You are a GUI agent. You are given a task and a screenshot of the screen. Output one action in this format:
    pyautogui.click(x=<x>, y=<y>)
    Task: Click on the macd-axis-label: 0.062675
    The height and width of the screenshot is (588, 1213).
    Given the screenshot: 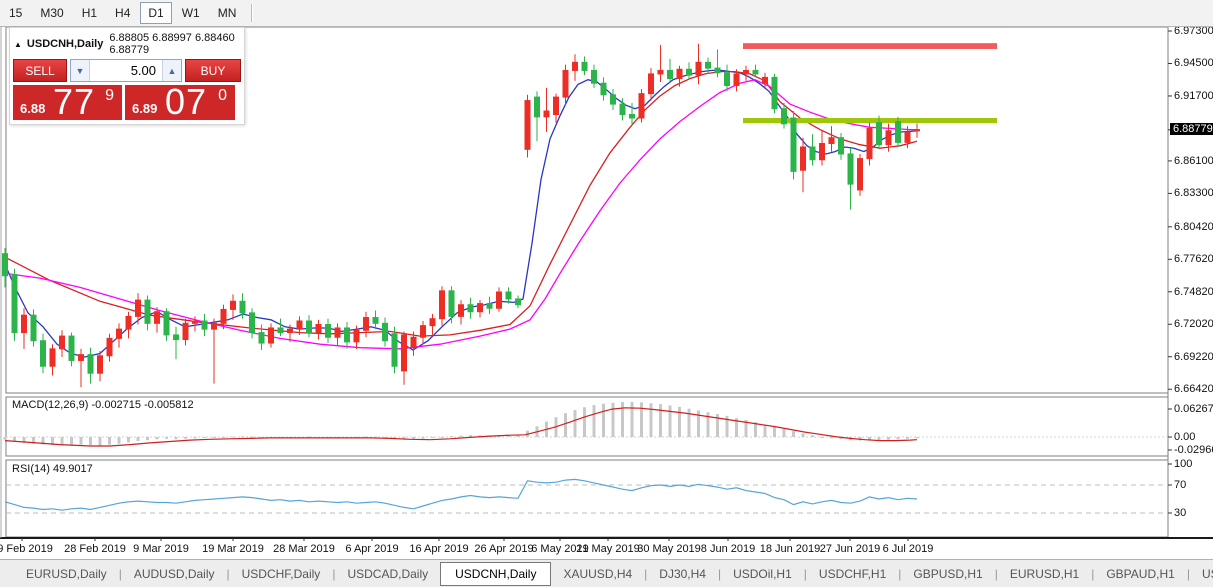 What is the action you would take?
    pyautogui.click(x=1193, y=409)
    